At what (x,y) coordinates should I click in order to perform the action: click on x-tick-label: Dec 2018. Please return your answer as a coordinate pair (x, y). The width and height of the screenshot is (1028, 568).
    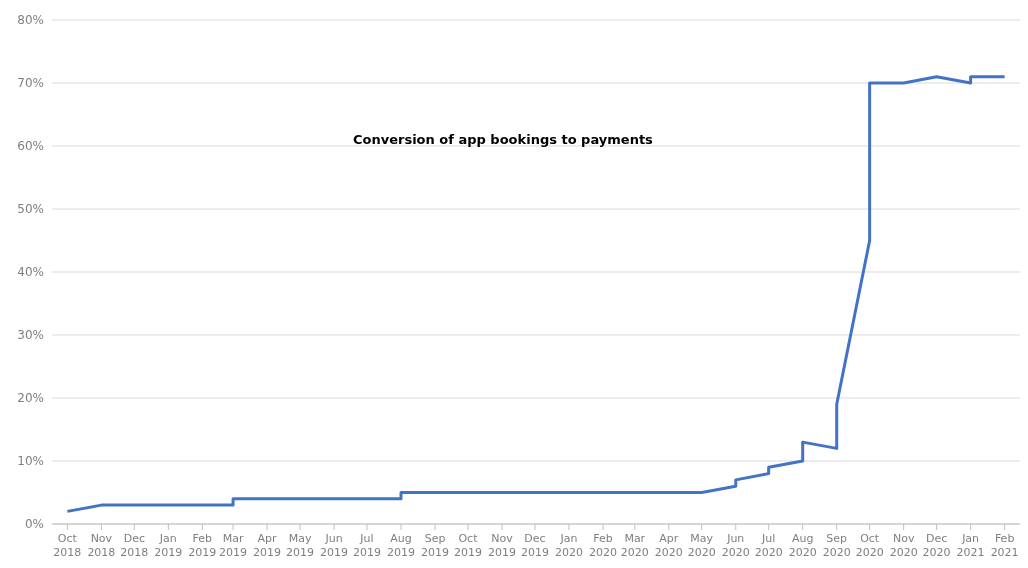
    Looking at the image, I should click on (134, 545).